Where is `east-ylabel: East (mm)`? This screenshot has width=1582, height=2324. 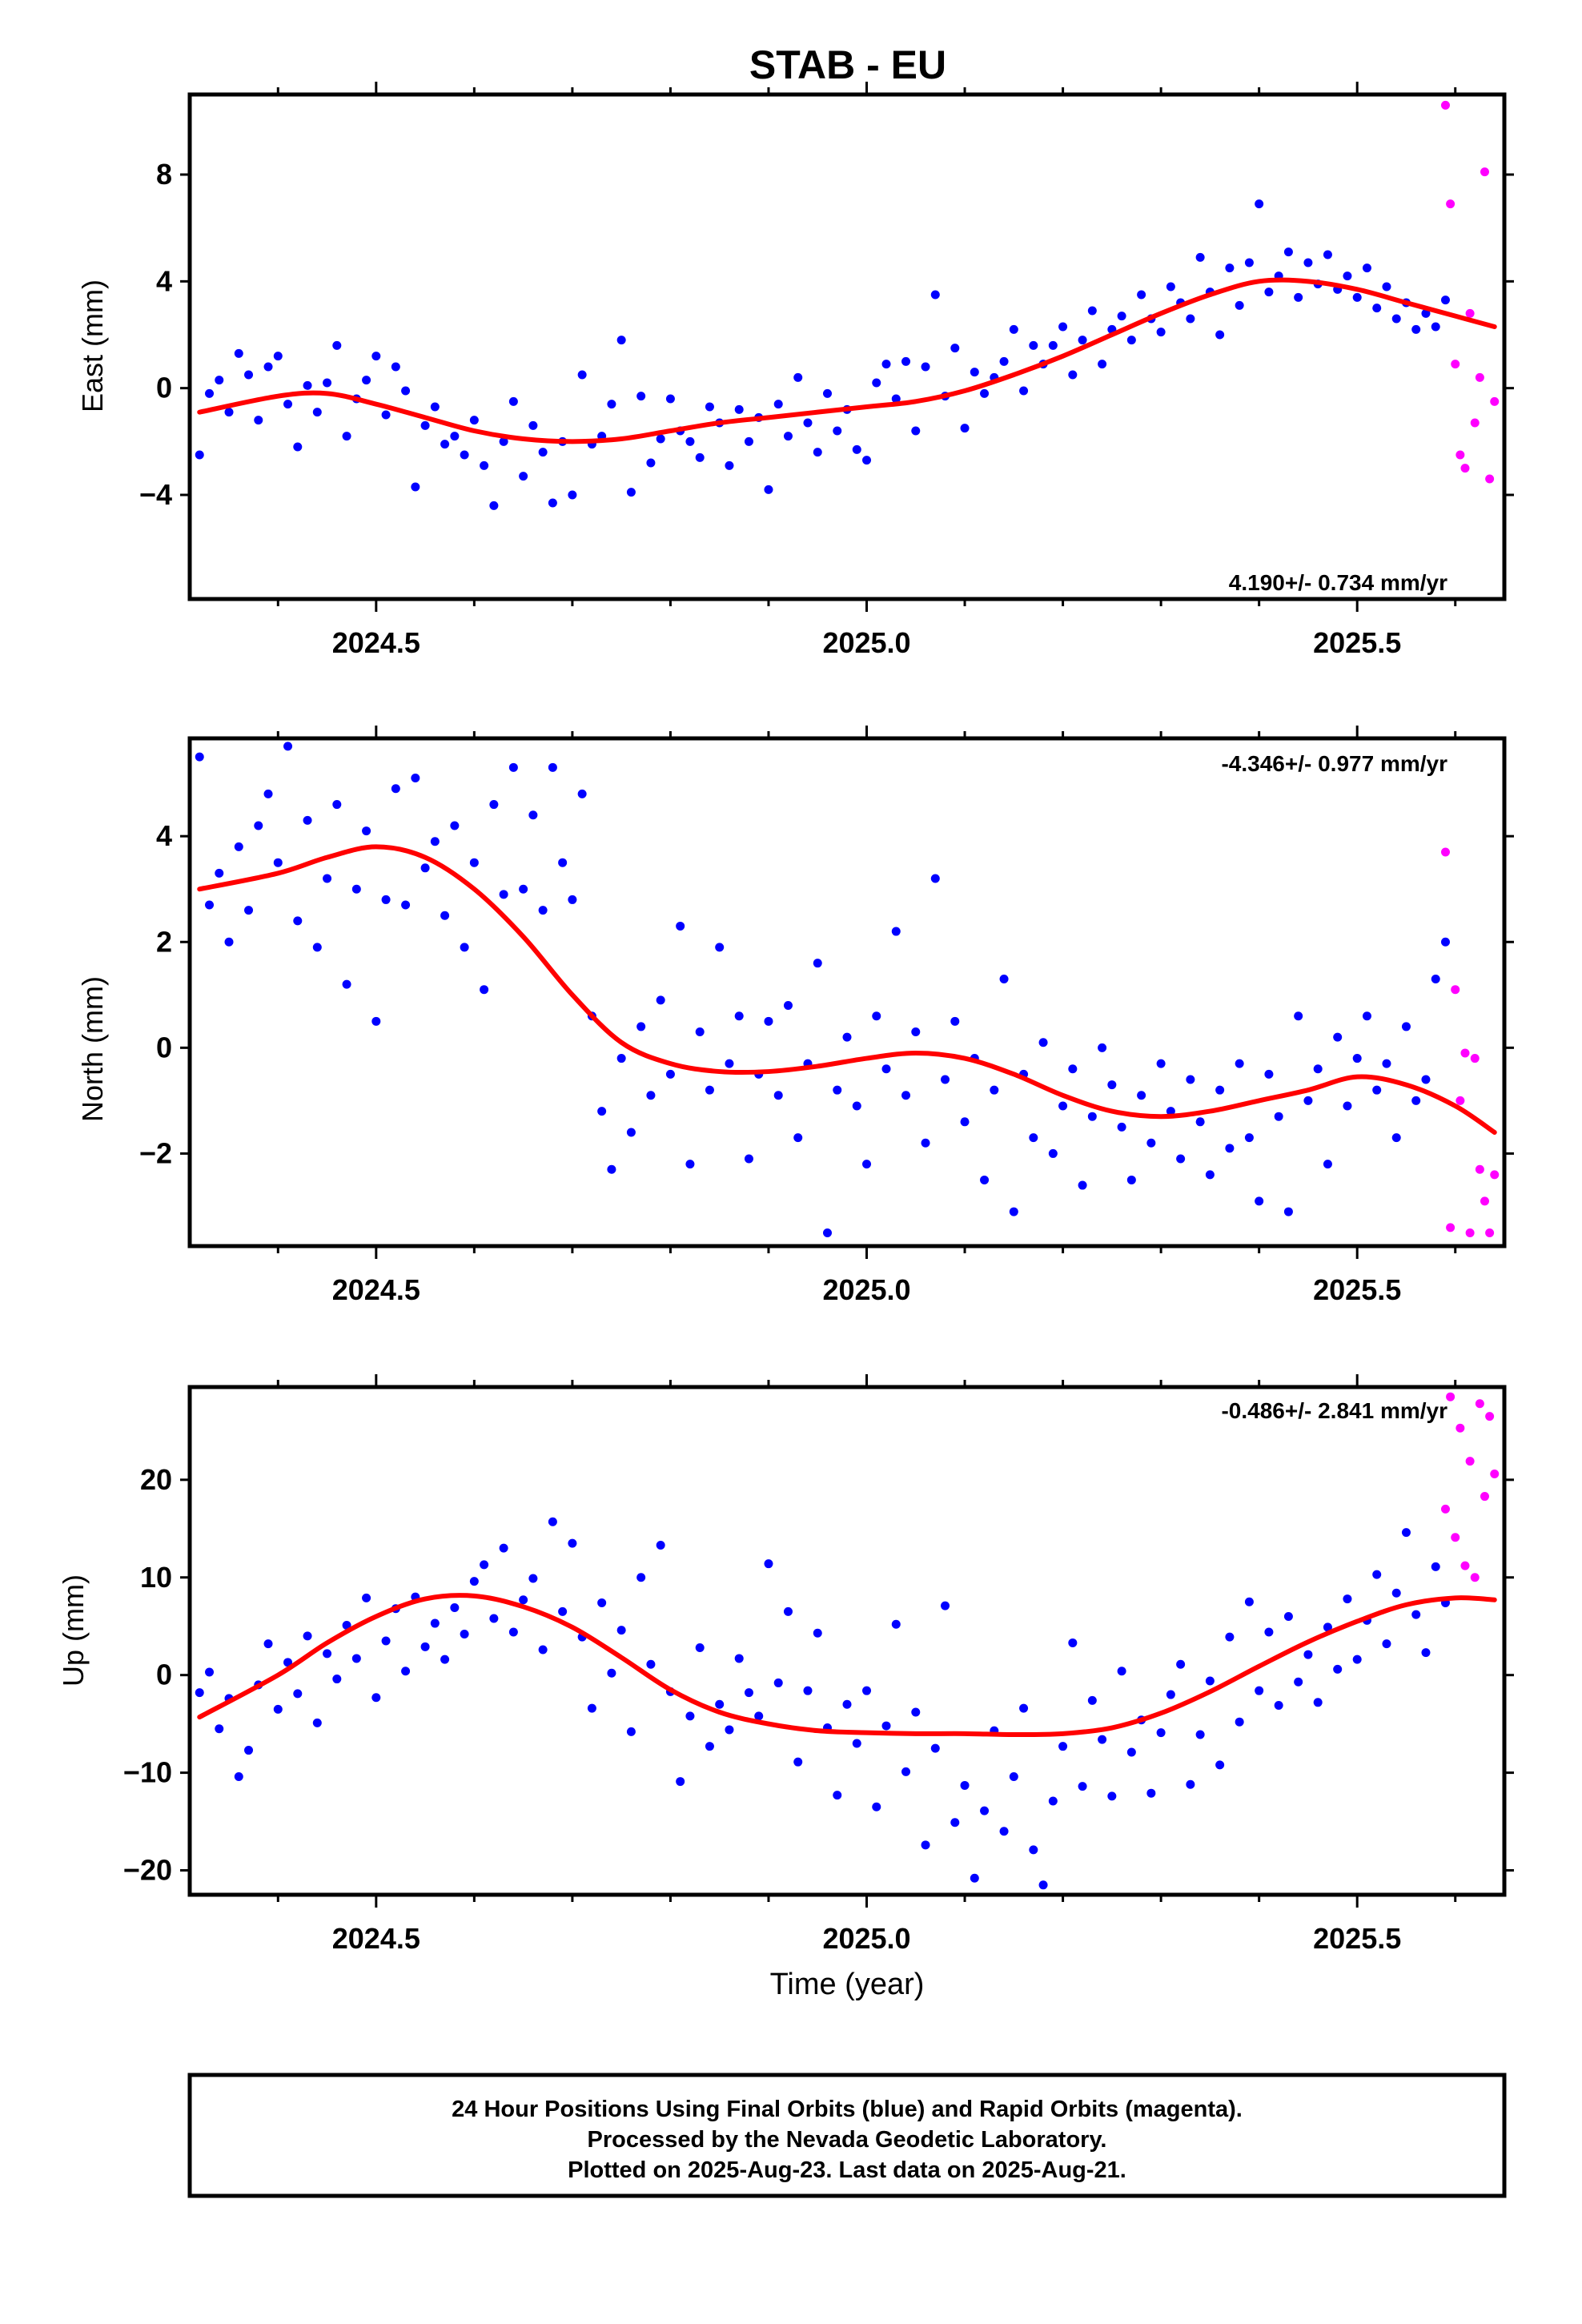
east-ylabel: East (mm) is located at coordinates (92, 345).